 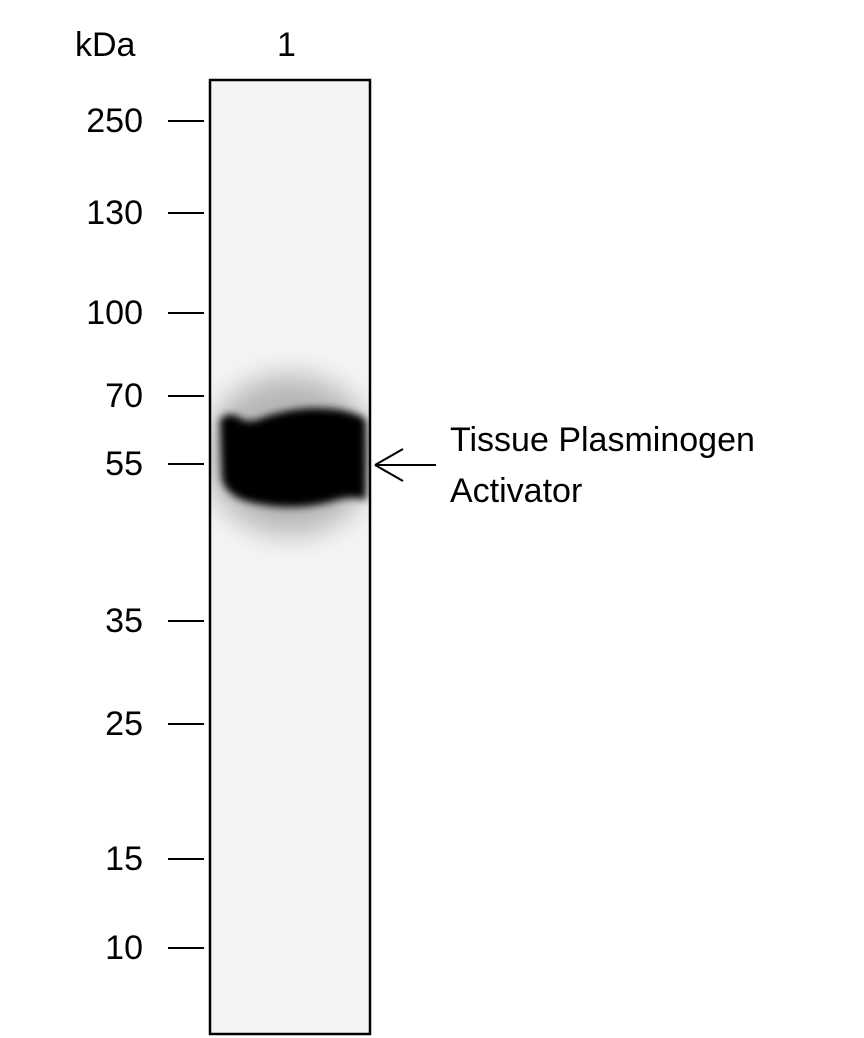 What do you see at coordinates (124, 464) in the screenshot?
I see `marker-label: 55` at bounding box center [124, 464].